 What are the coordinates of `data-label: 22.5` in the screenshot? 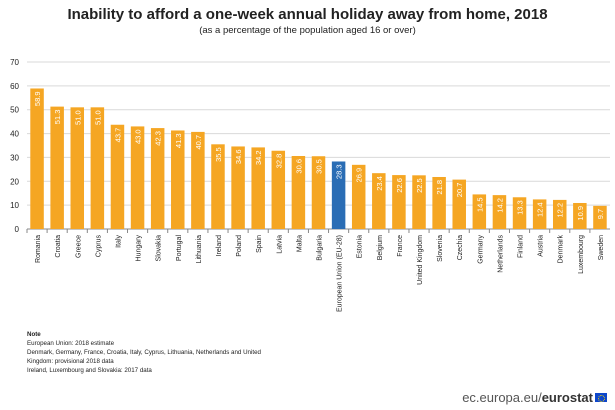 It's located at (419, 185).